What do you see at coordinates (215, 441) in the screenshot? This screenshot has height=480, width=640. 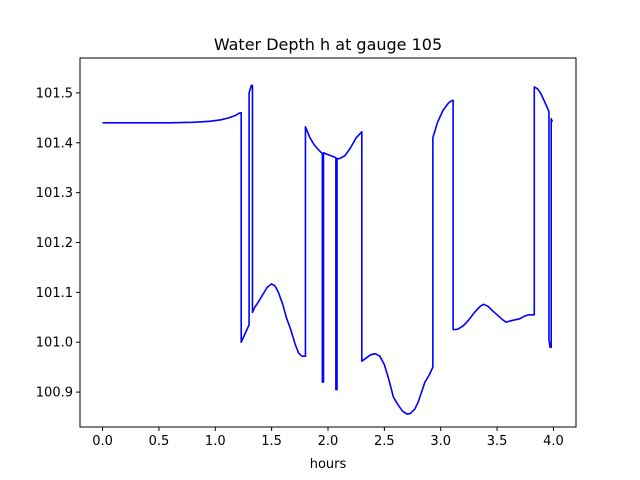 I see `x-tick-label: 1.0` at bounding box center [215, 441].